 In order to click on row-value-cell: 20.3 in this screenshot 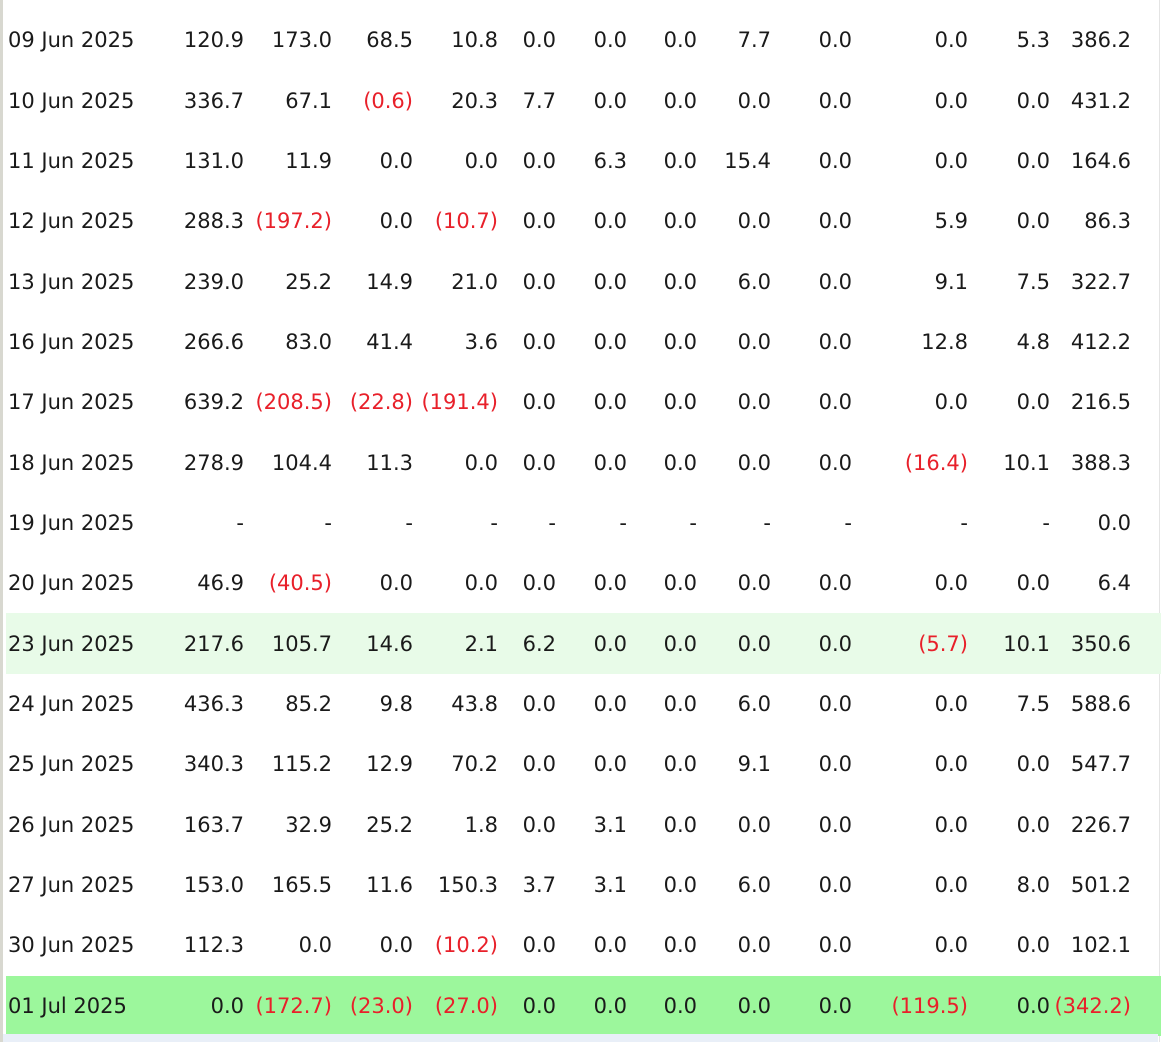, I will do `click(474, 100)`.